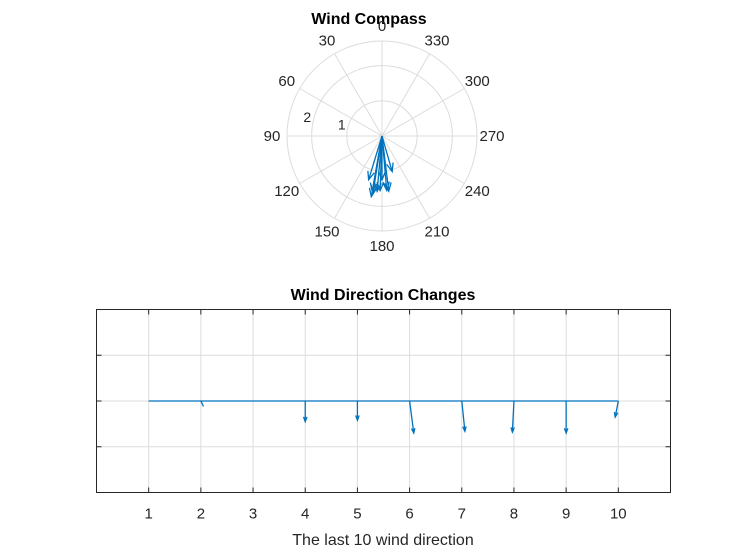  What do you see at coordinates (357, 514) in the screenshot?
I see `feather-xtick-label: 5` at bounding box center [357, 514].